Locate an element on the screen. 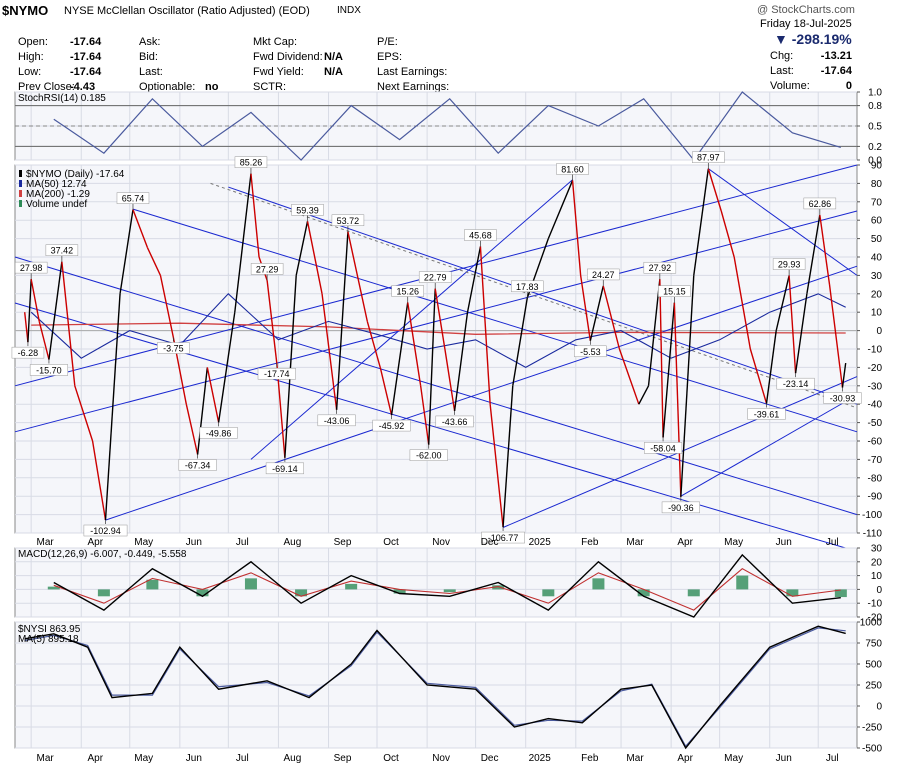  annotation-label-24: 81.60 is located at coordinates (572, 169).